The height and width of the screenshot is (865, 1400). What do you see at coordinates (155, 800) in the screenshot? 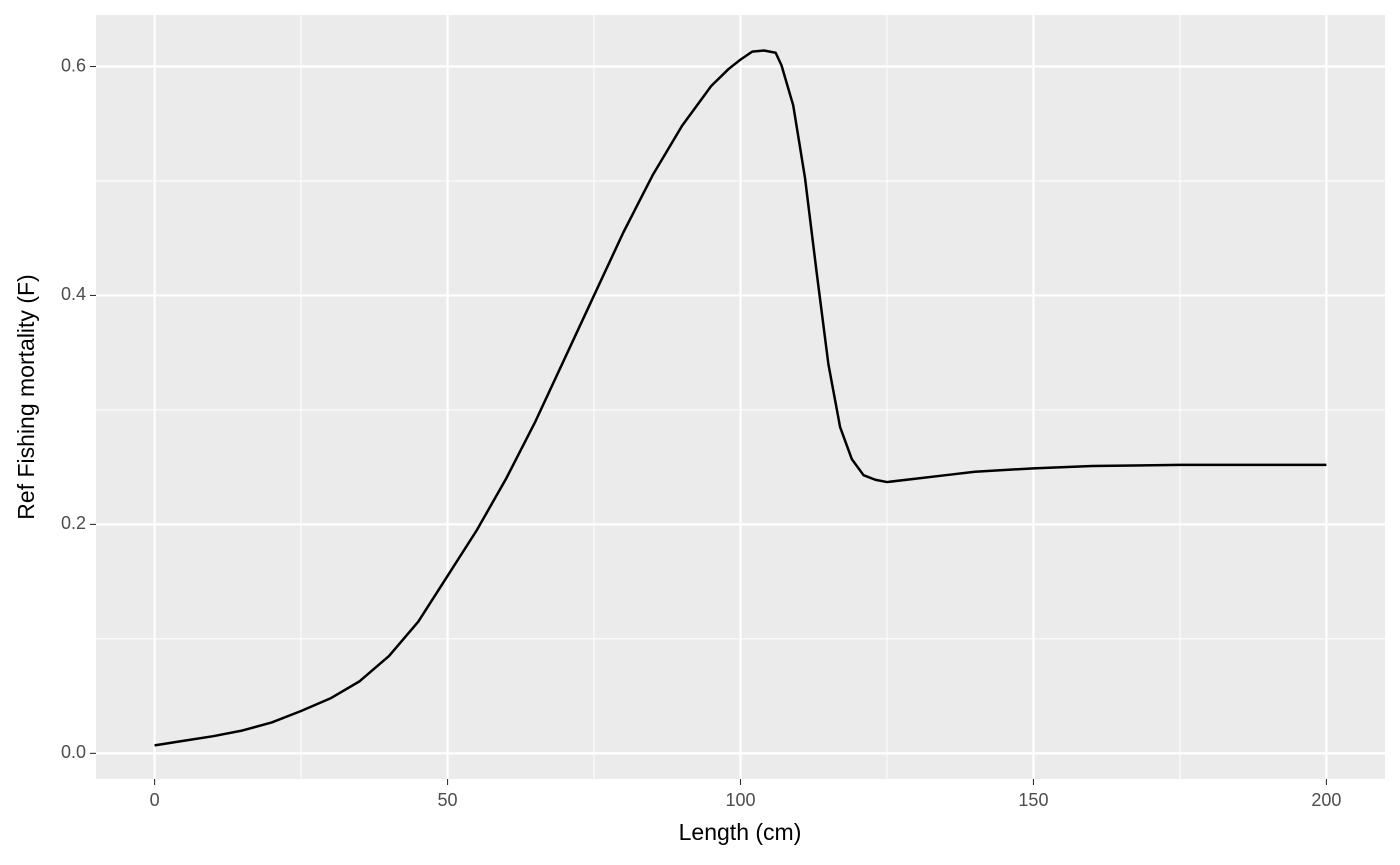
I see `x-tick-label: 0` at bounding box center [155, 800].